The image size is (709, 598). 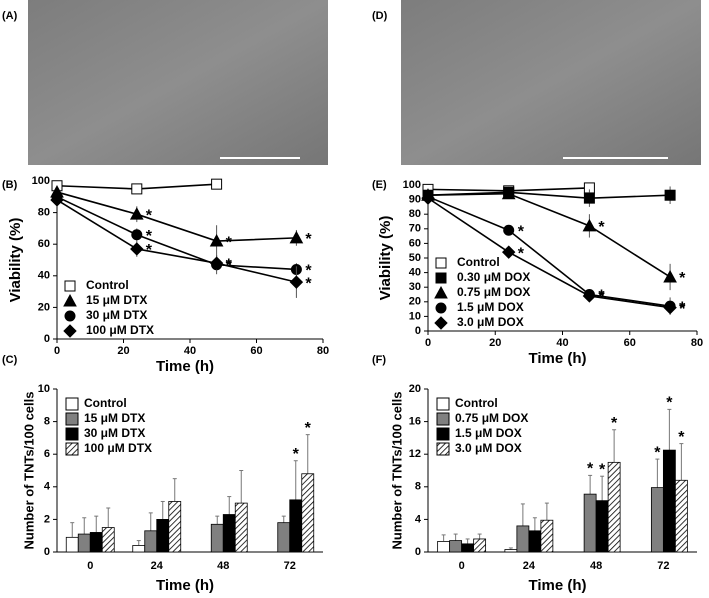 I want to click on y-axis-label: Viability (%), so click(x=15, y=260).